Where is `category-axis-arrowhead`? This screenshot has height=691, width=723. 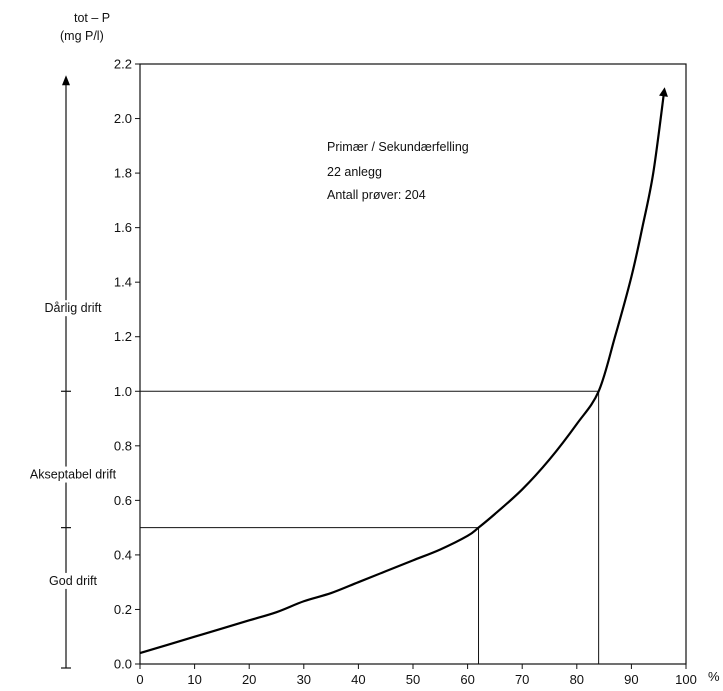
category-axis-arrowhead is located at coordinates (66, 80).